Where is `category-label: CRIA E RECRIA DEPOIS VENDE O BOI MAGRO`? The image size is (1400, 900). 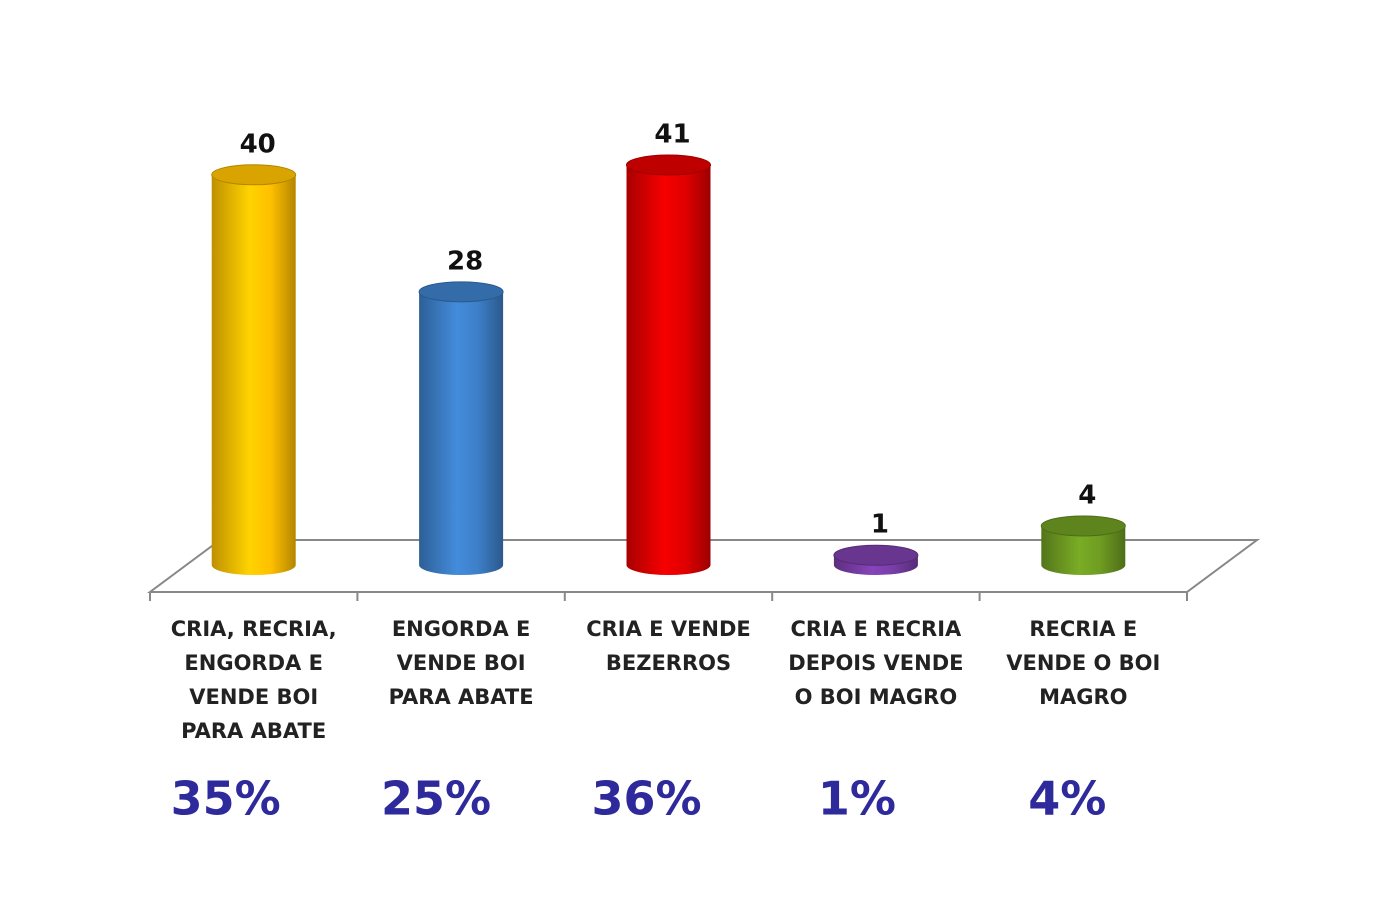 category-label: CRIA E RECRIA DEPOIS VENDE O BOI MAGRO is located at coordinates (876, 663).